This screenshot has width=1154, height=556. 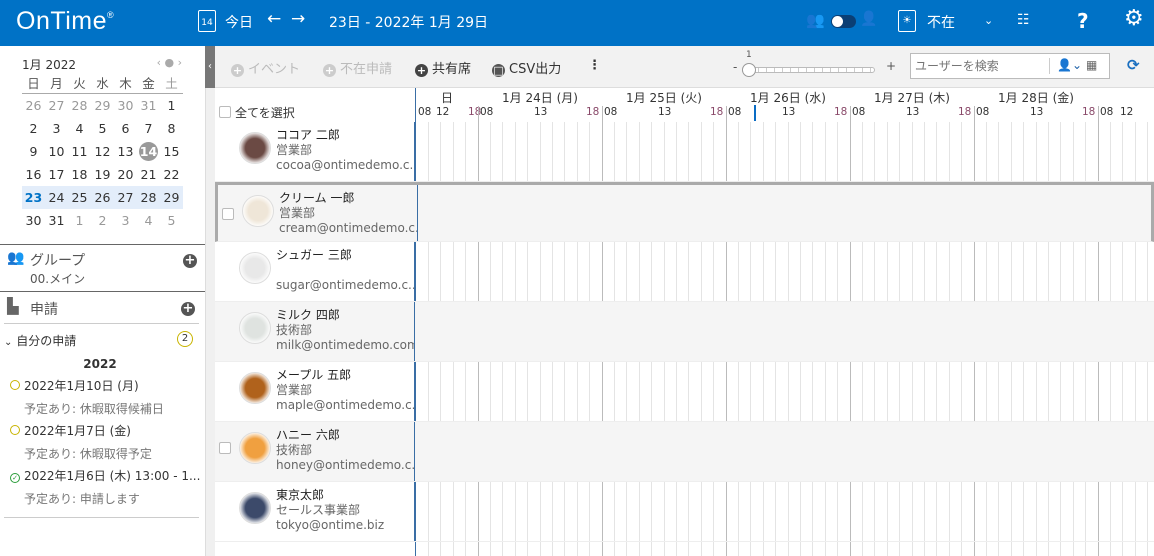 What do you see at coordinates (357, 67) in the screenshot?
I see `absence-request-button: + 不在申請` at bounding box center [357, 67].